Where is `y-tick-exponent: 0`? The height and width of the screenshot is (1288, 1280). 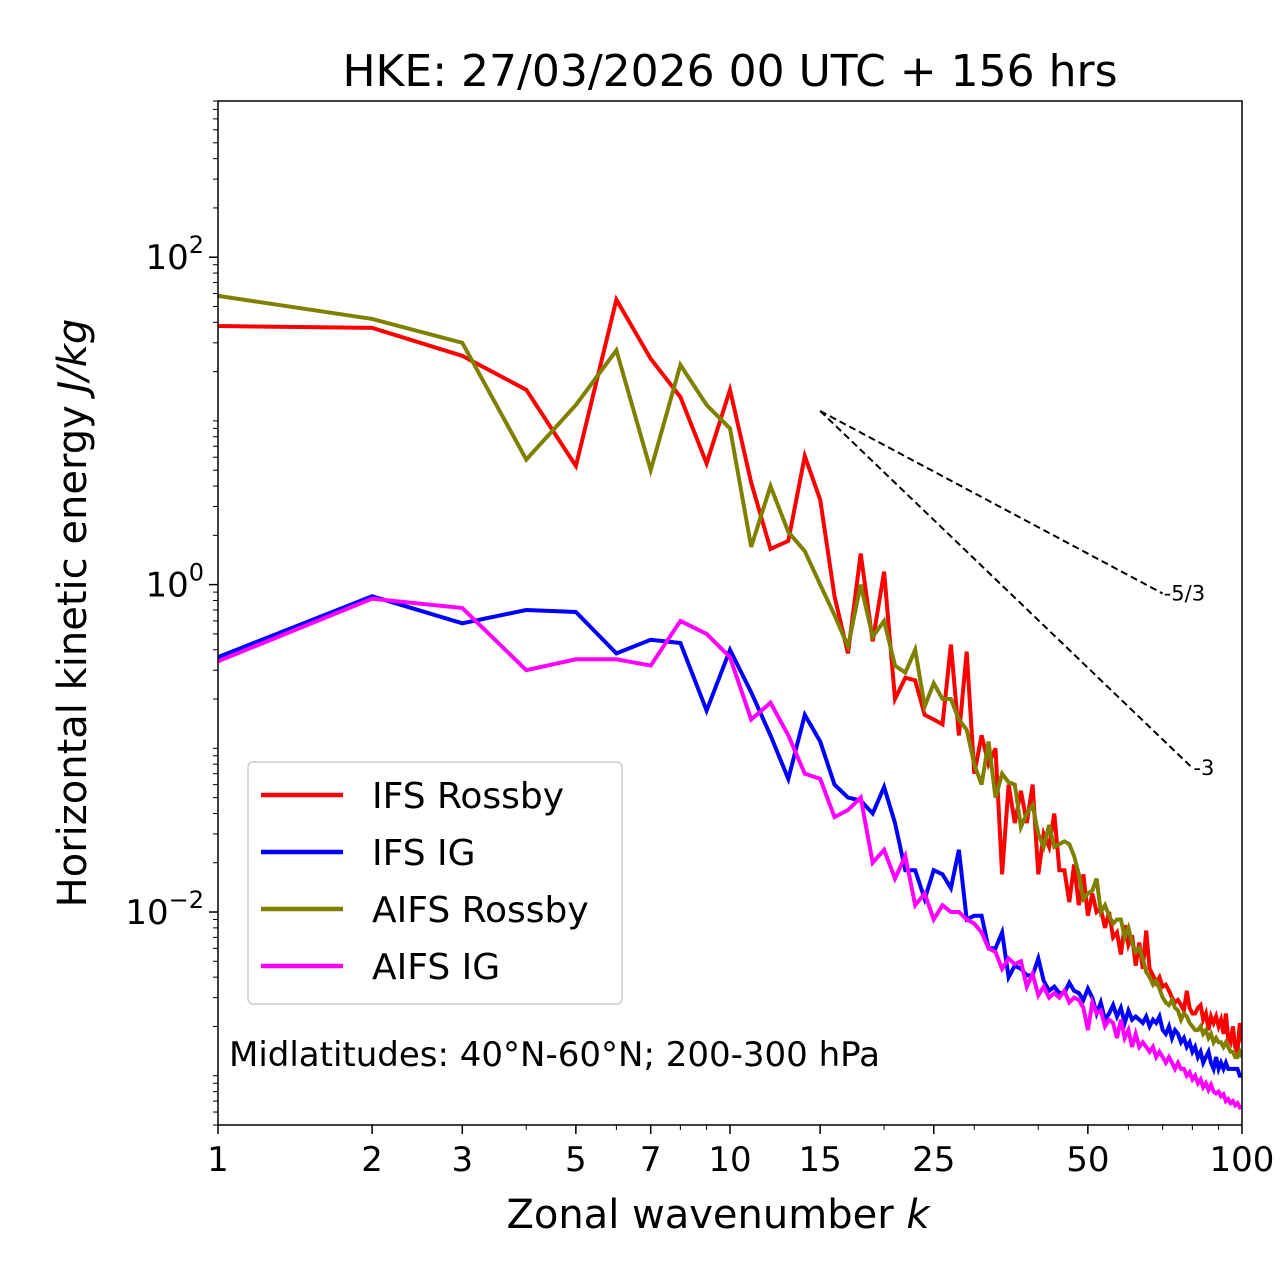 y-tick-exponent: 0 is located at coordinates (196, 573).